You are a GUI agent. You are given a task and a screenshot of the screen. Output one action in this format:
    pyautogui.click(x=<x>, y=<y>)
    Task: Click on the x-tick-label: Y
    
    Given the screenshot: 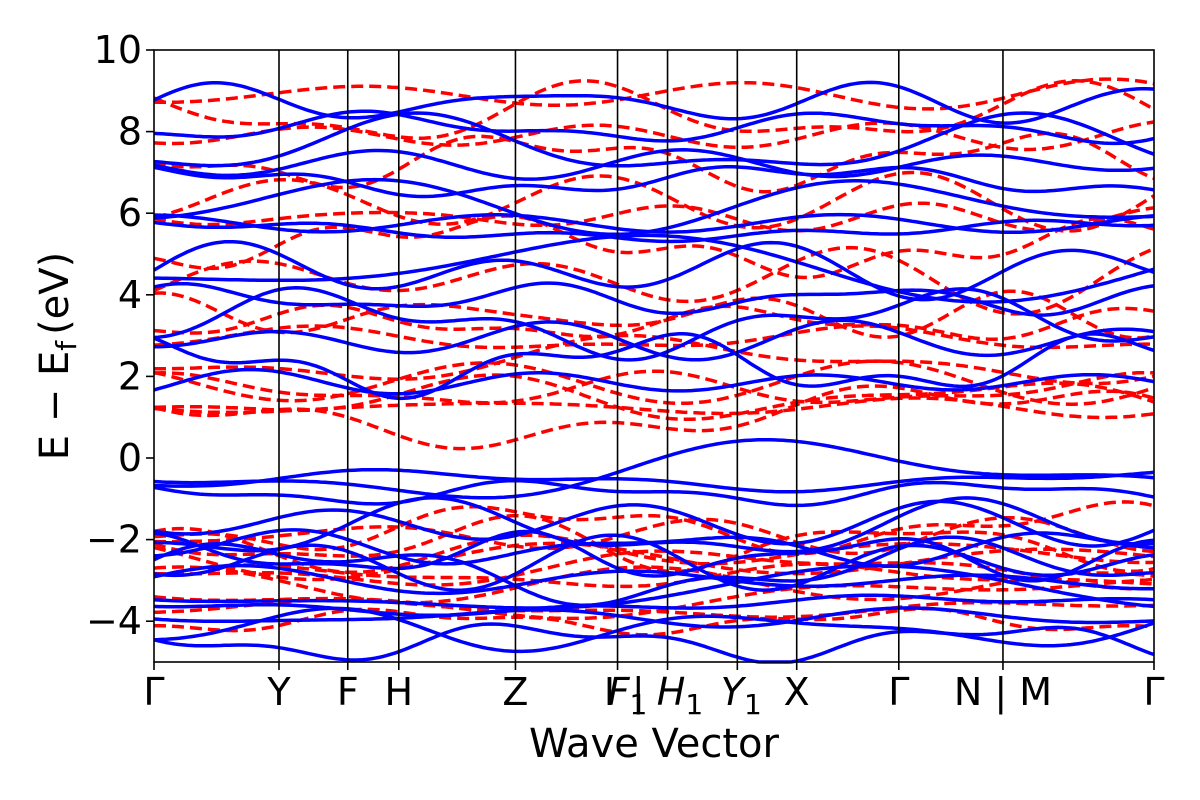 What is the action you would take?
    pyautogui.click(x=278, y=692)
    